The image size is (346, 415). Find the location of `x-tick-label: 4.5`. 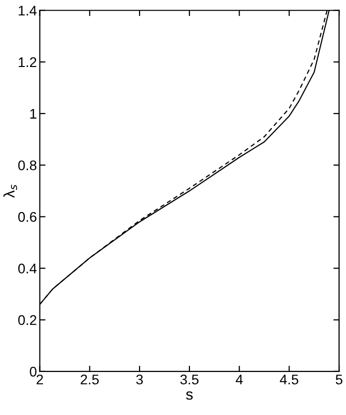

x-tick-label: 4.5 is located at coordinates (289, 379).